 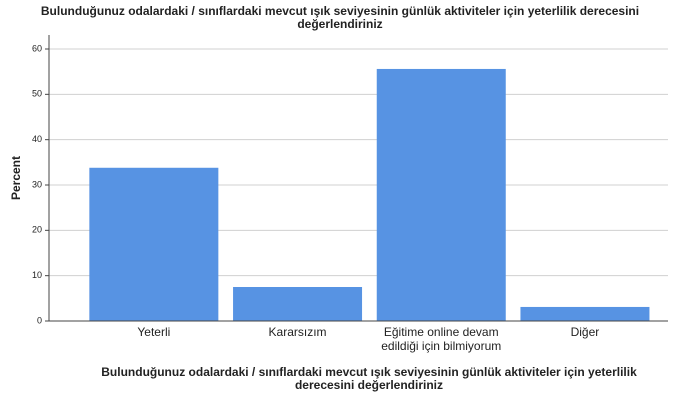 I want to click on y-tick-label: 40, so click(x=37, y=139).